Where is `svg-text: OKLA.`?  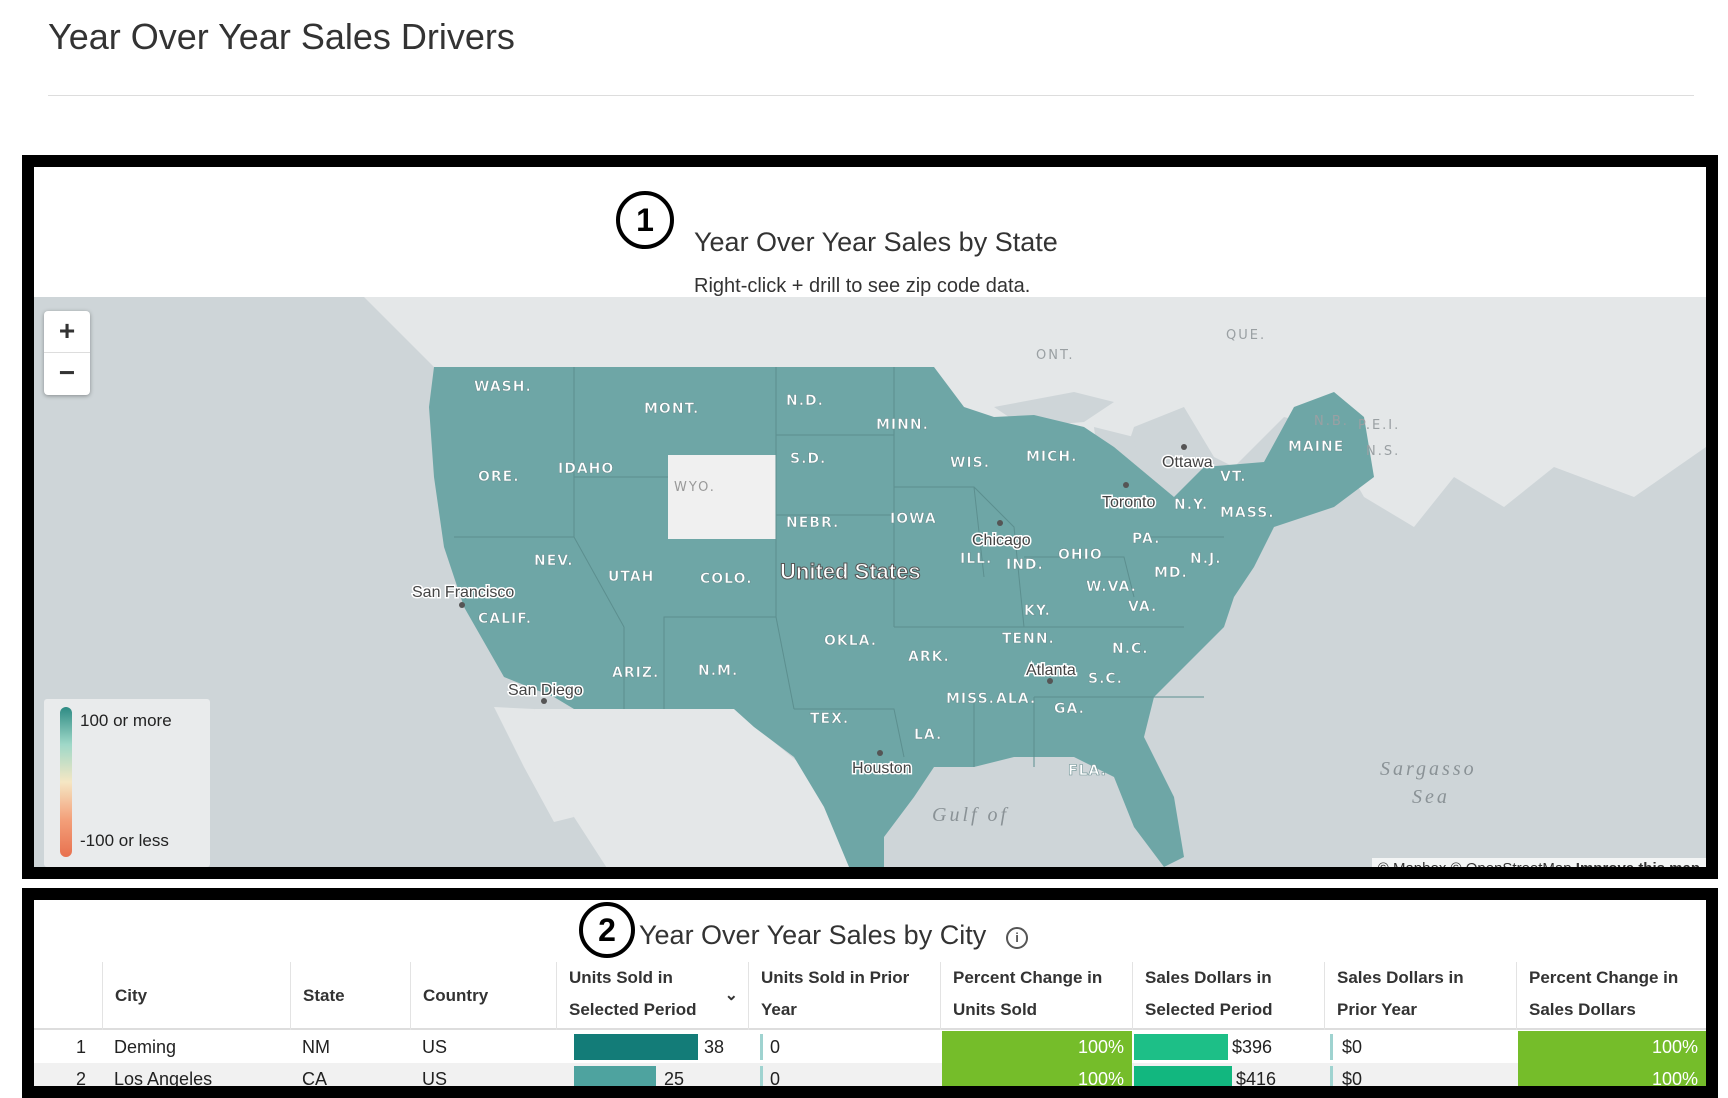 svg-text: OKLA. is located at coordinates (850, 641).